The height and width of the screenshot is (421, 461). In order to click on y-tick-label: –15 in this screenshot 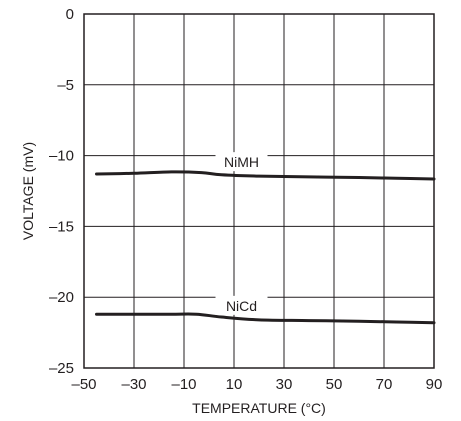, I will do `click(61, 226)`.